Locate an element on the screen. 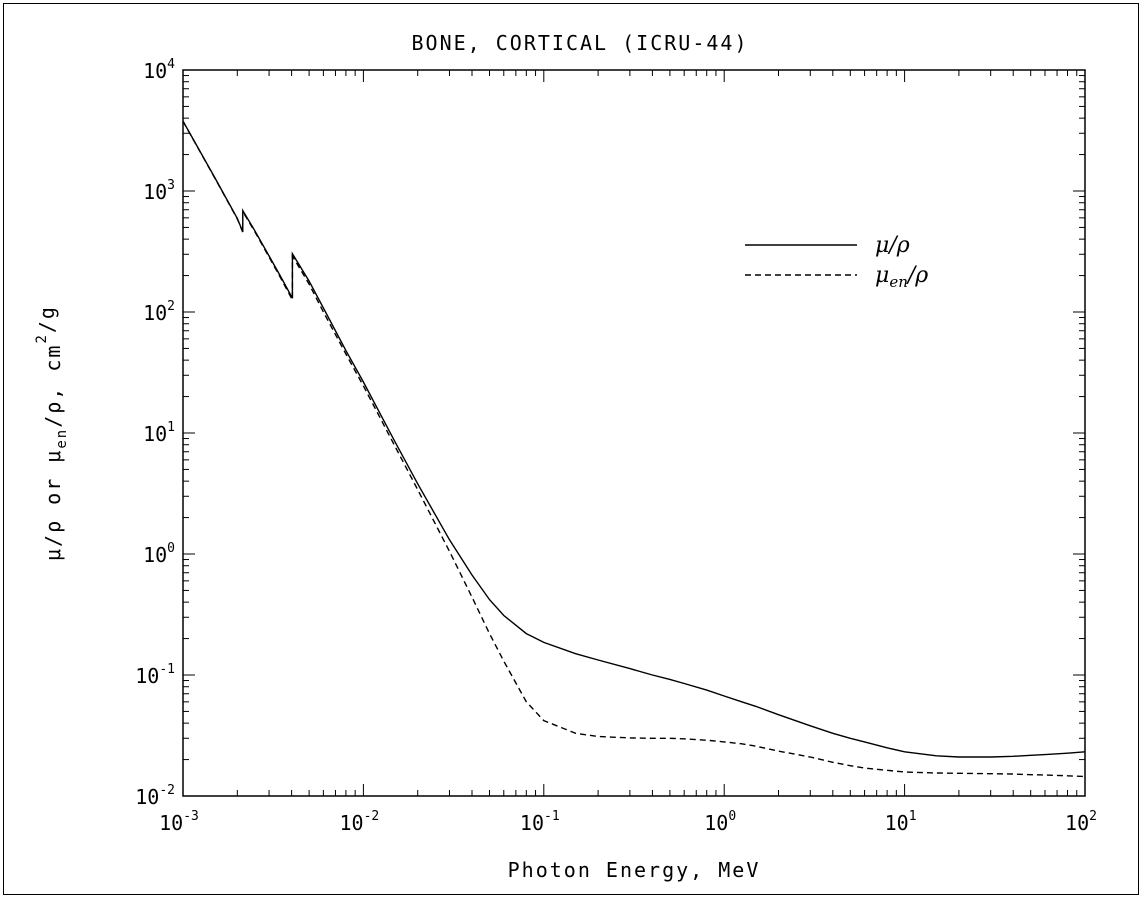 This screenshot has width=1143, height=898. y-tick-label: 10⁴ is located at coordinates (159, 70).